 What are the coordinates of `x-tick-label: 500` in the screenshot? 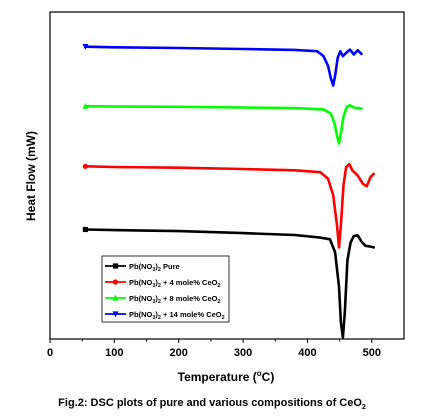 It's located at (372, 353).